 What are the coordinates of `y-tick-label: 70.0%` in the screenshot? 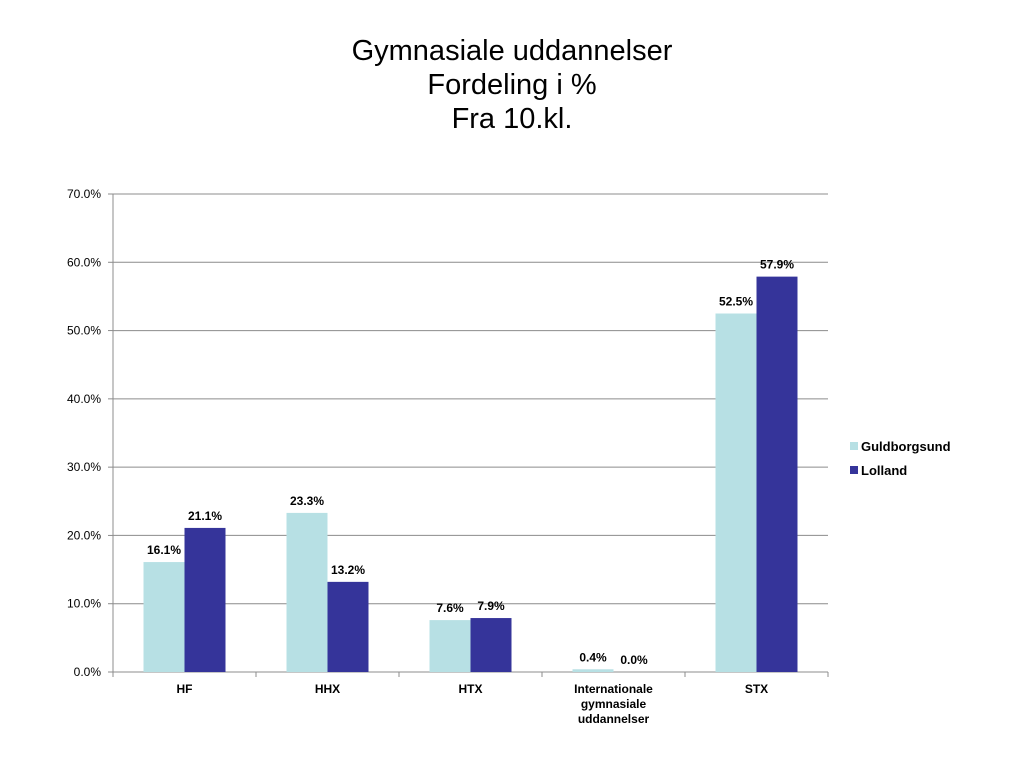 It's located at (84, 194).